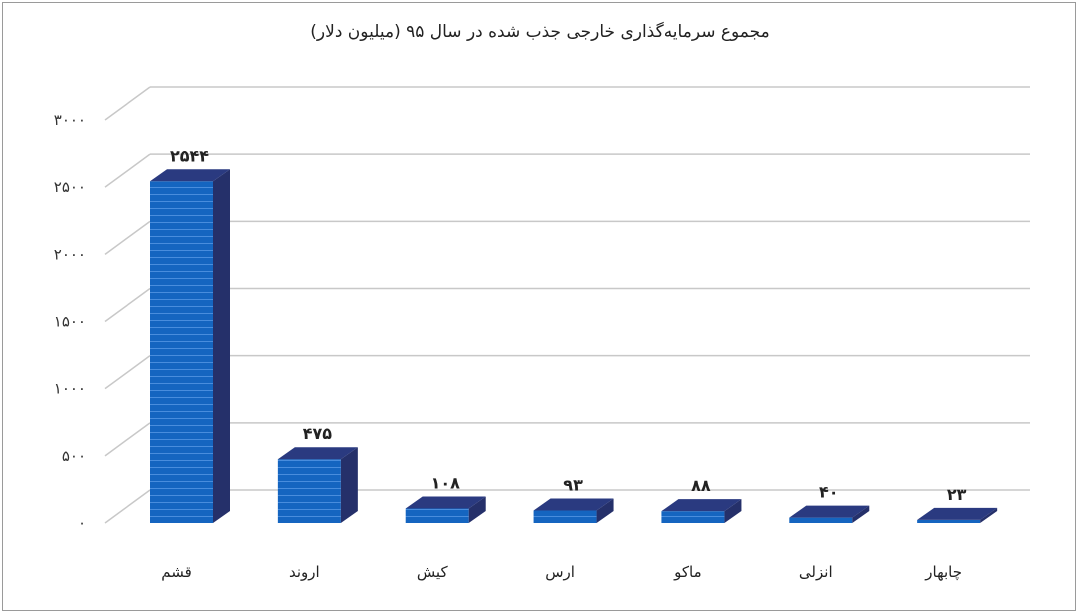  What do you see at coordinates (446, 482) in the screenshot?
I see `data-label: ۱۰۸` at bounding box center [446, 482].